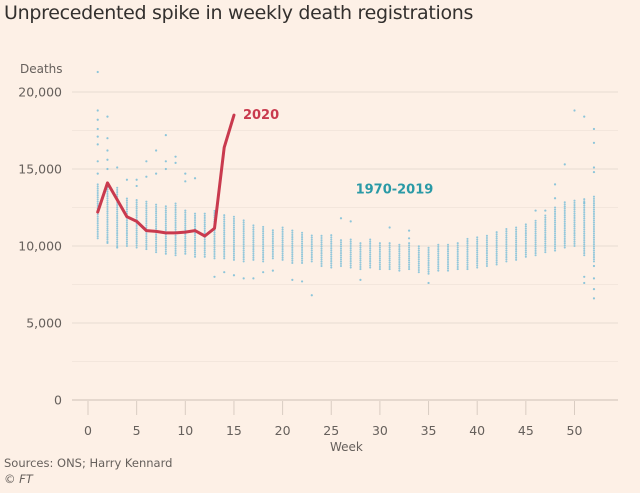 This screenshot has width=640, height=493. What do you see at coordinates (333, 419) in the screenshot?
I see `x-axis: 0 5 10 15 20 25 30 35 40 45 50` at bounding box center [333, 419].